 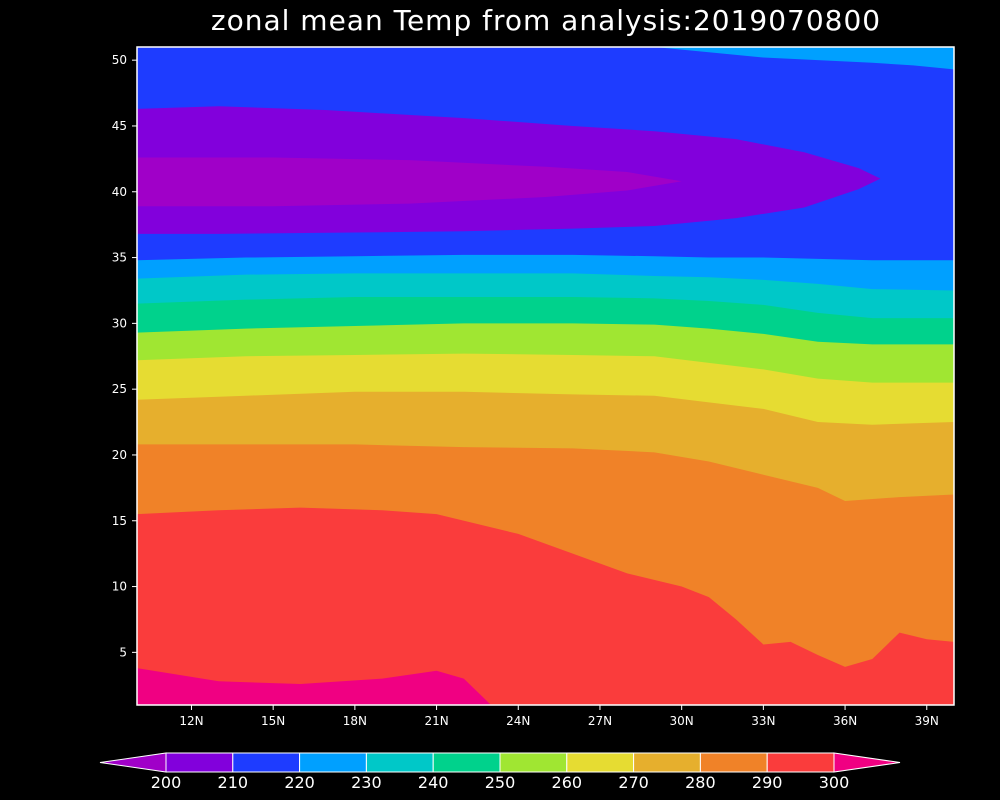 What do you see at coordinates (191, 721) in the screenshot?
I see `x-tick-label: 12N` at bounding box center [191, 721].